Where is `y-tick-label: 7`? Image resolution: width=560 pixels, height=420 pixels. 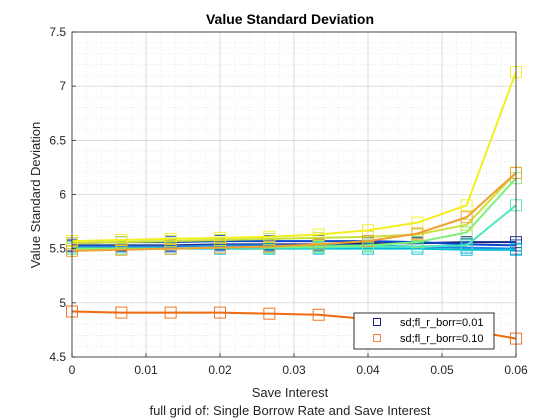 y-tick-label: 7 is located at coordinates (62, 86).